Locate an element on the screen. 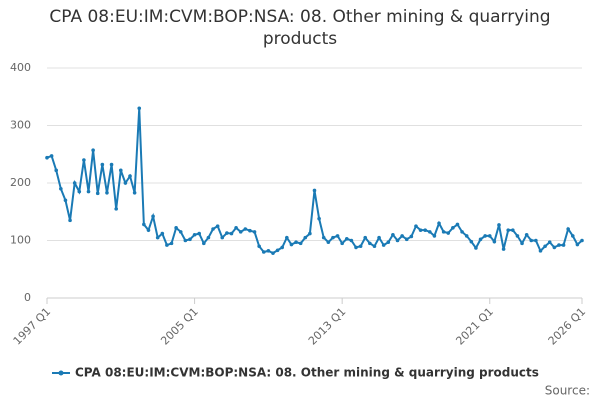  x-tick-label: 2021 Q1 is located at coordinates (474, 326).